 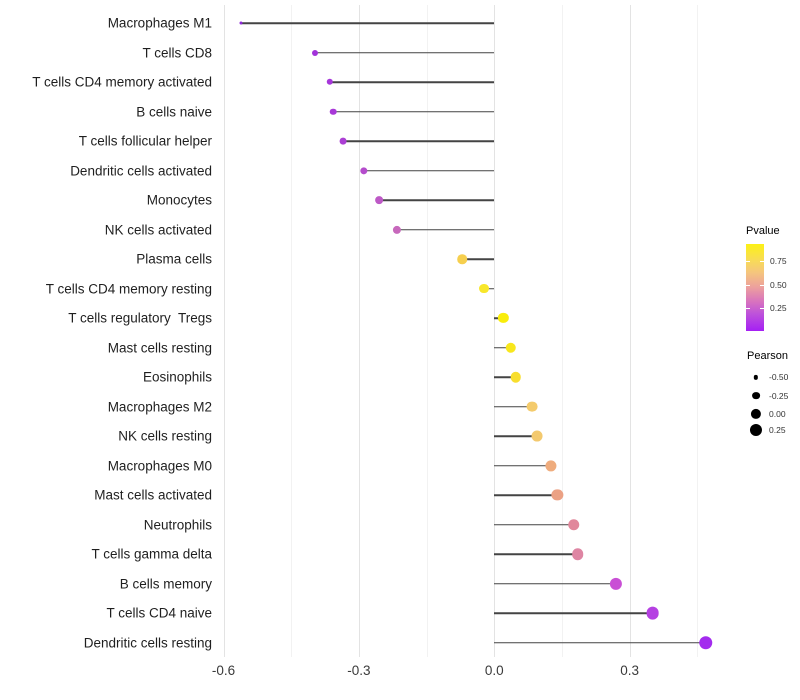 I want to click on category-label: NK cells resting, so click(x=165, y=436).